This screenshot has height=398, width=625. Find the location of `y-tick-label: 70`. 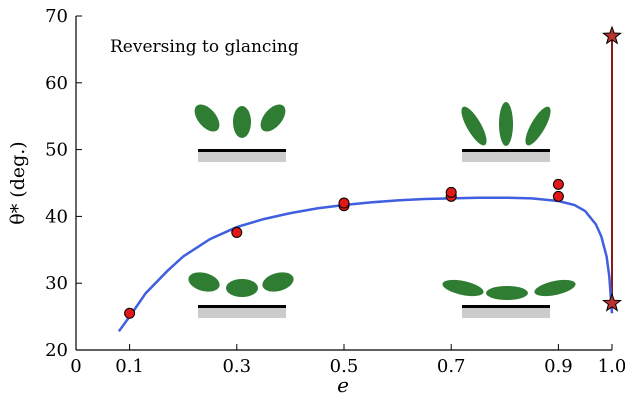

y-tick-label: 70 is located at coordinates (56, 16).